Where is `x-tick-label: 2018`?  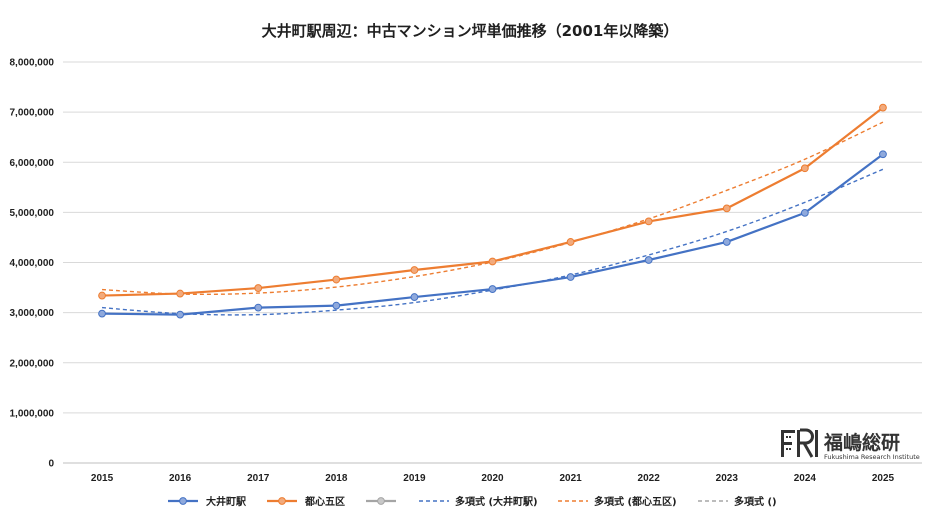
x-tick-label: 2018 is located at coordinates (336, 478).